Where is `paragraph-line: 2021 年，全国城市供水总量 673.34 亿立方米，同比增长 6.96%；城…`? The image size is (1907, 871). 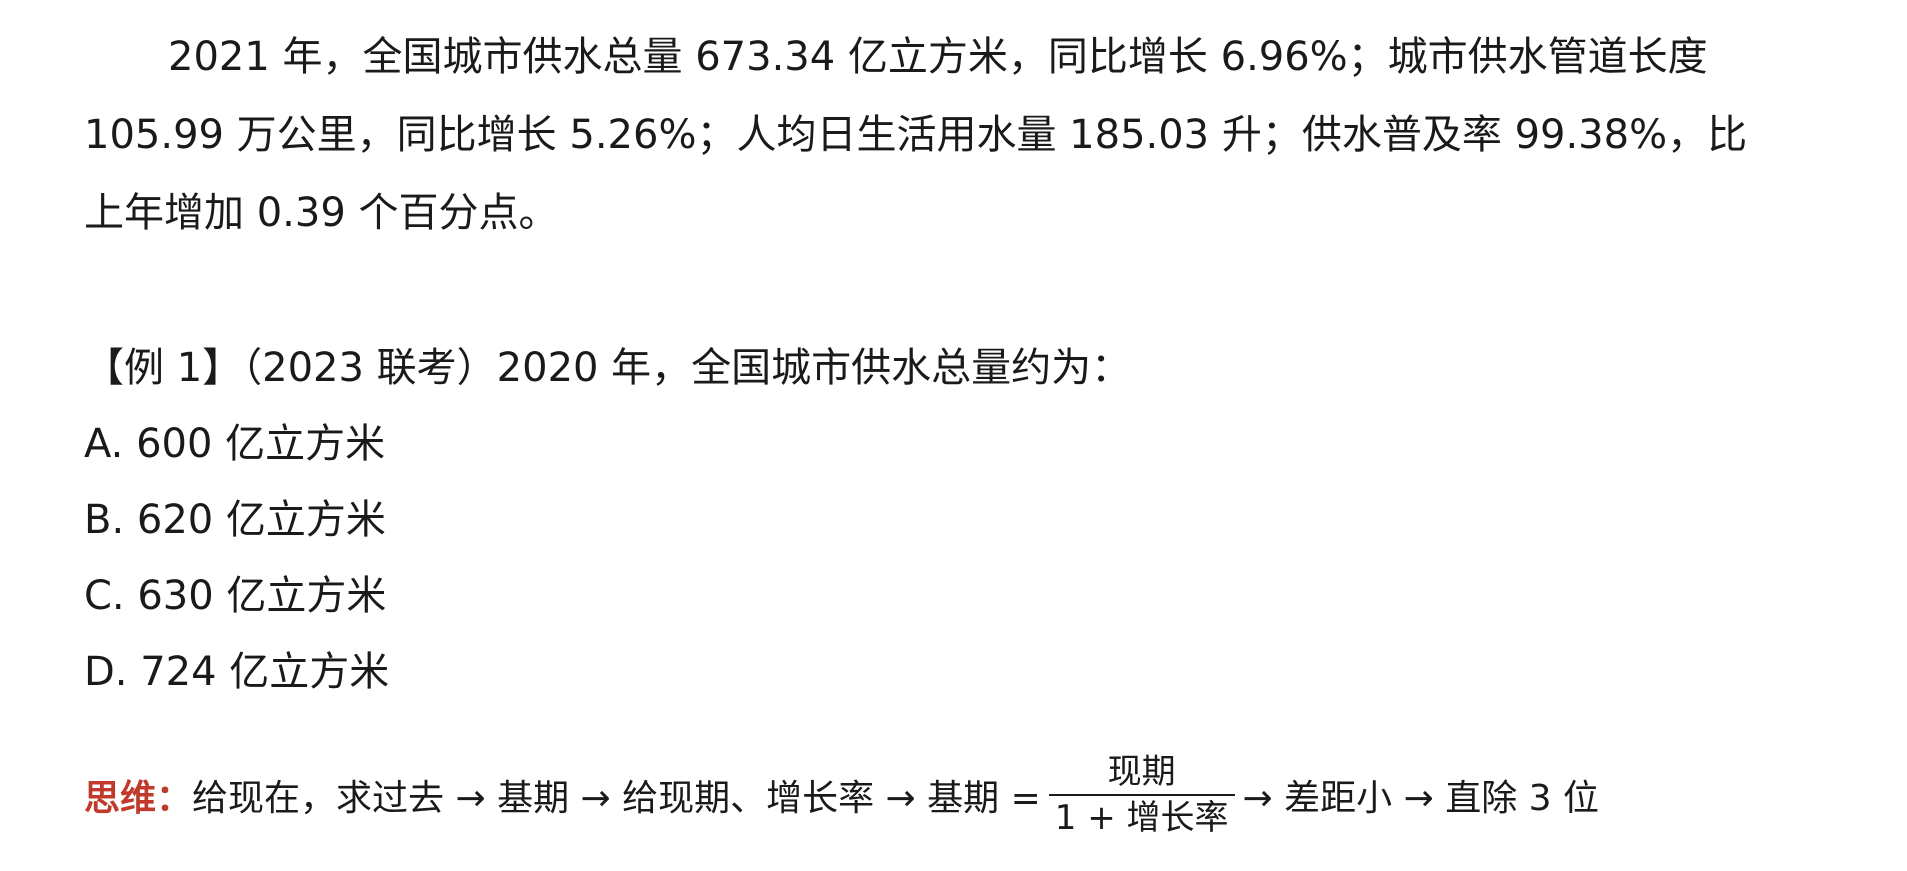
paragraph-line: 2021 年，全国城市供水总量 673.34 亿立方米，同比增长 6.96%；城… is located at coordinates (938, 57).